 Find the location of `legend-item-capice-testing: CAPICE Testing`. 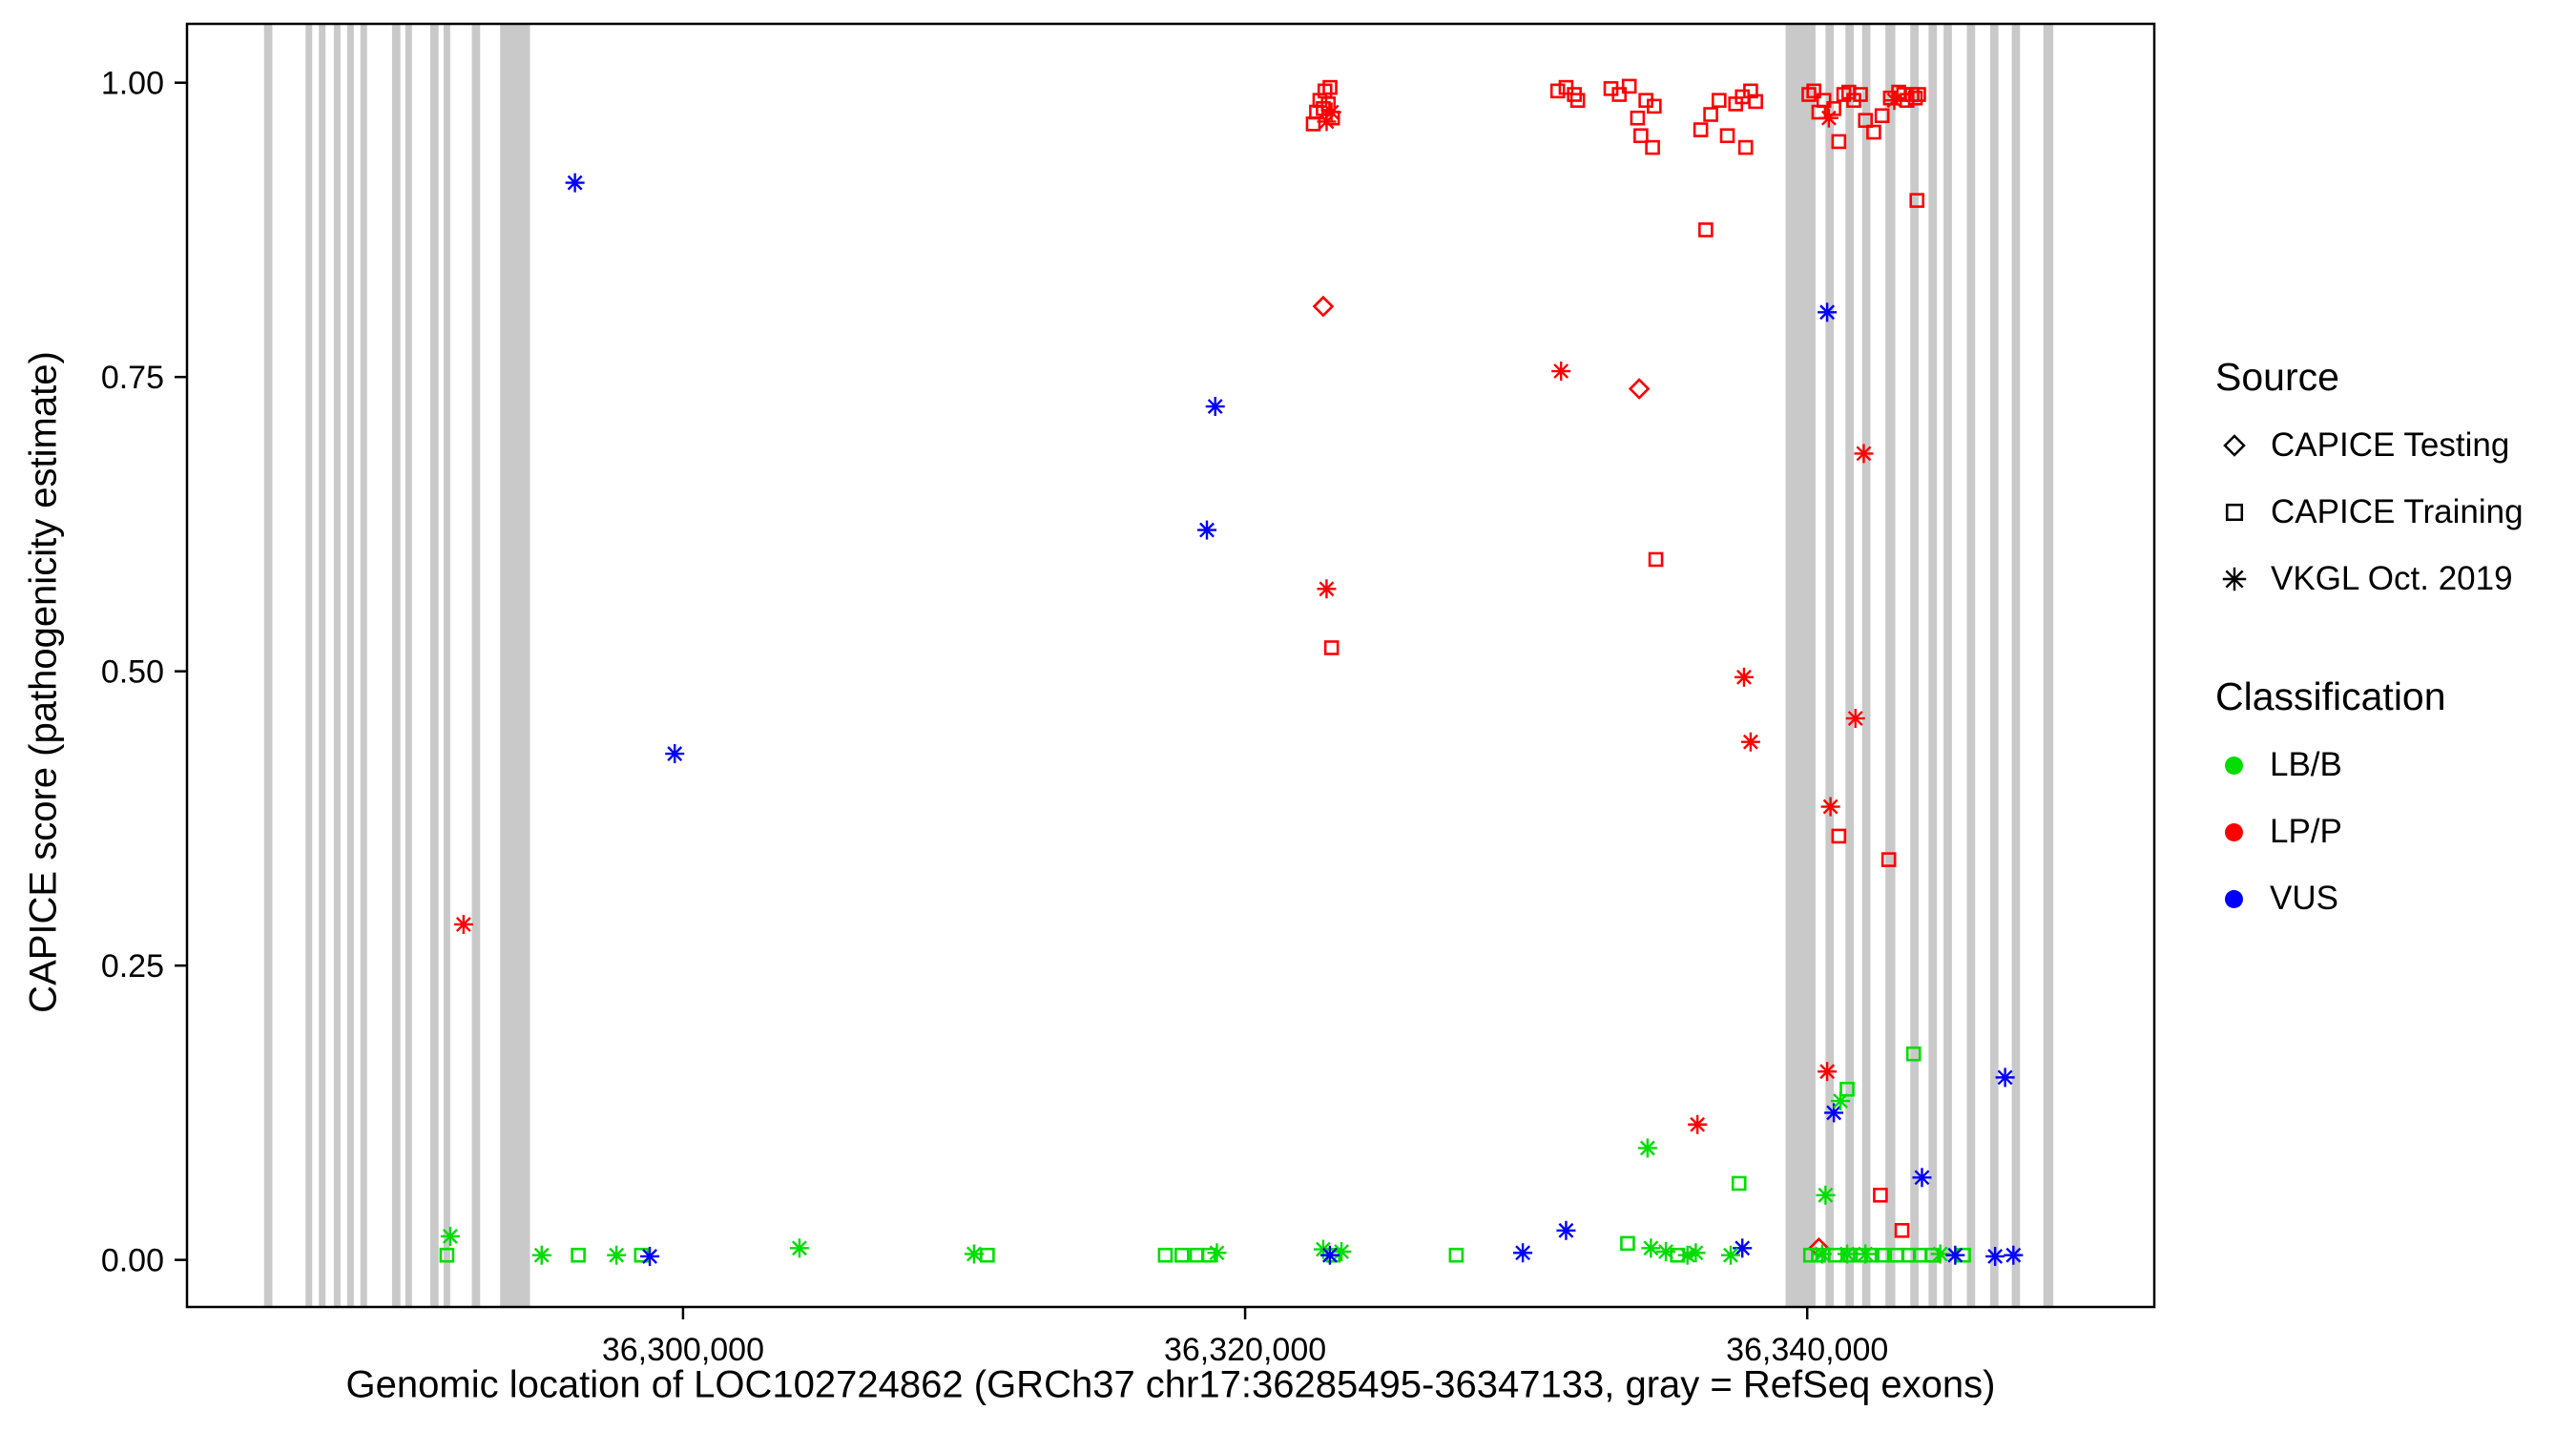

legend-item-capice-testing: CAPICE Testing is located at coordinates (2387, 446).